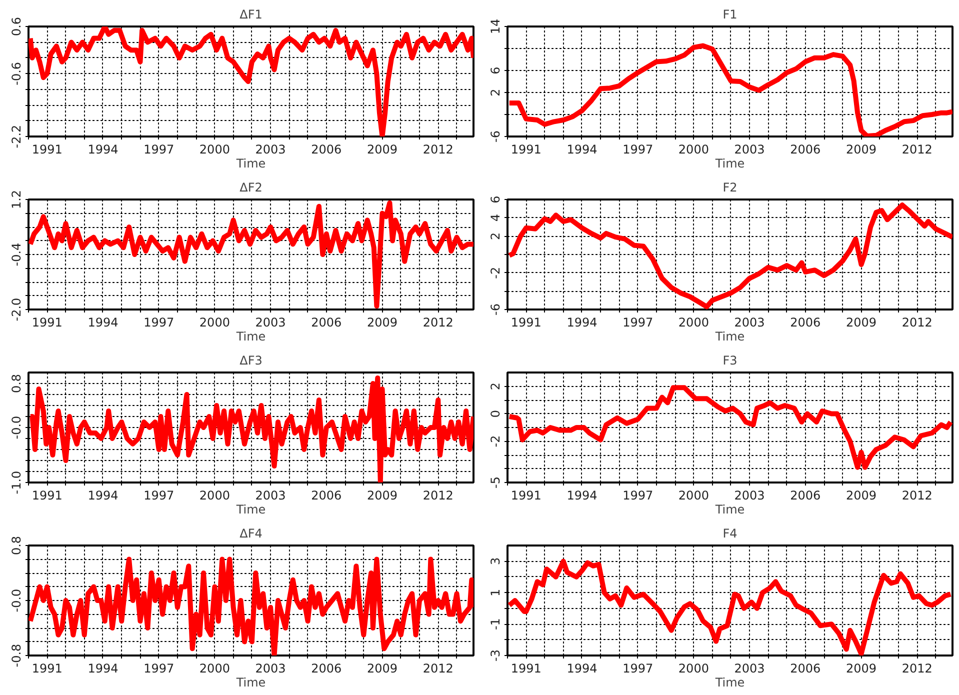  What do you see at coordinates (17, 656) in the screenshot?
I see `y-tick-label: -0.8` at bounding box center [17, 656].